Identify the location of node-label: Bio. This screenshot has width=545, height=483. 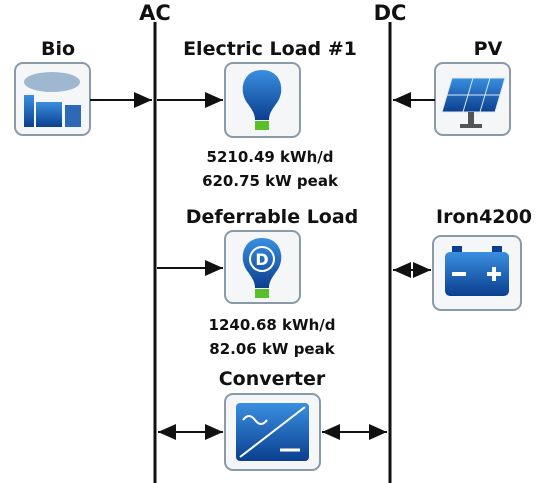
(58, 49).